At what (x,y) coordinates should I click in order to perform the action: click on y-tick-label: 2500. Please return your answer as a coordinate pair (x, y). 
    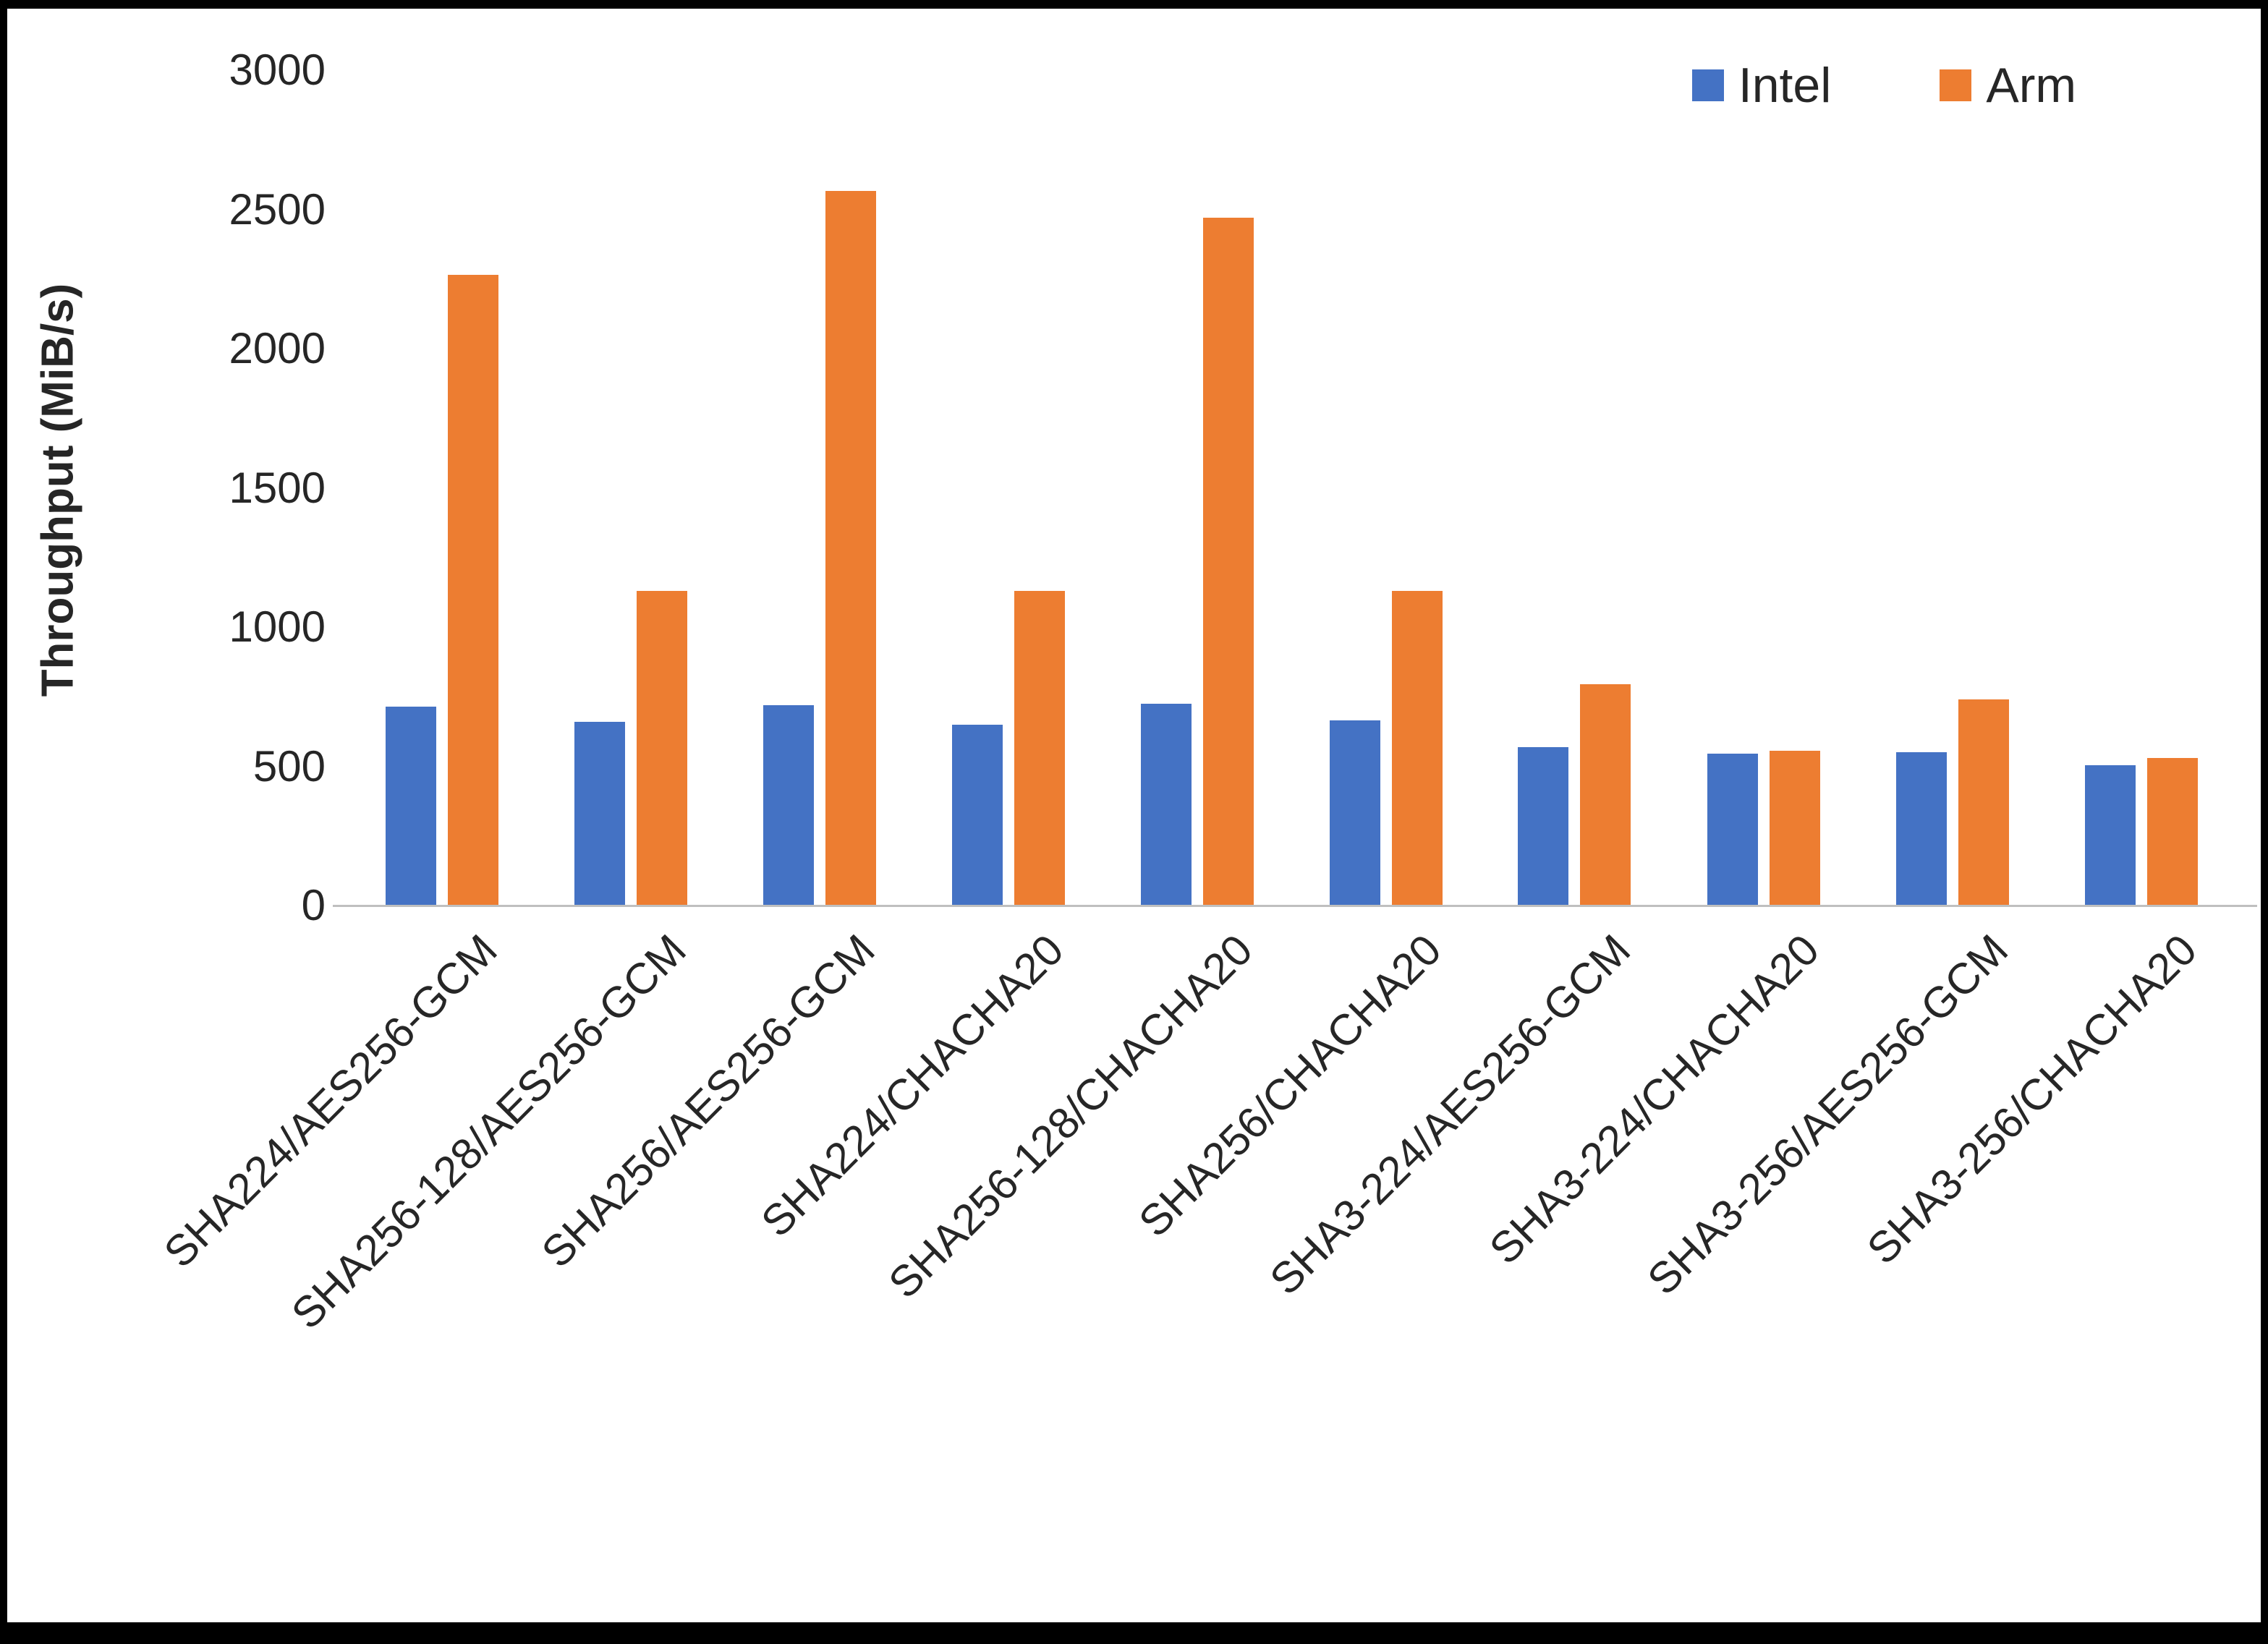
    Looking at the image, I should click on (277, 209).